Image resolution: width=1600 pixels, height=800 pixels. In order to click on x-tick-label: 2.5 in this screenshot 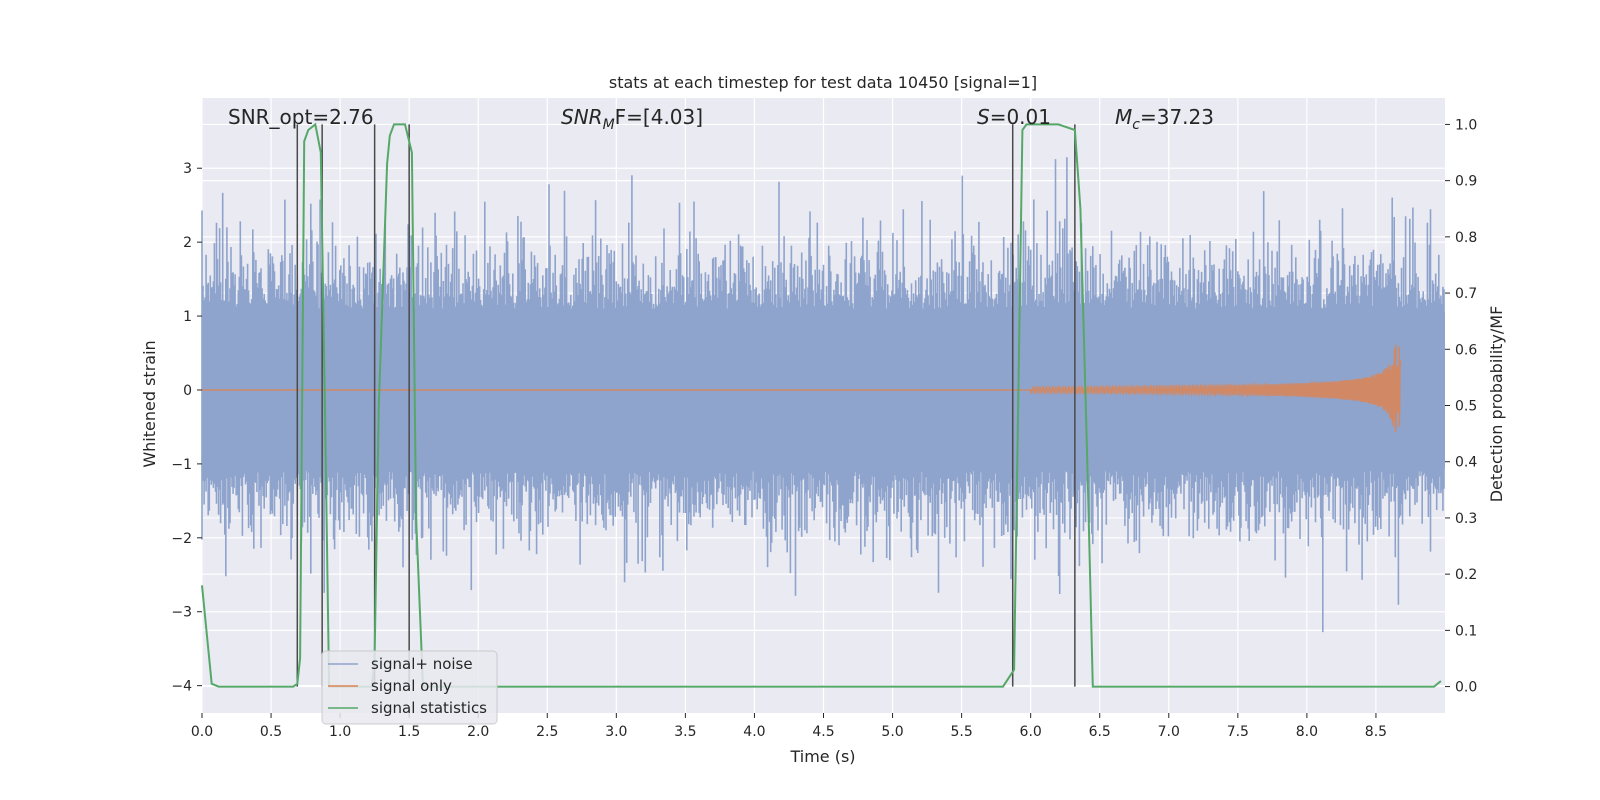, I will do `click(547, 732)`.